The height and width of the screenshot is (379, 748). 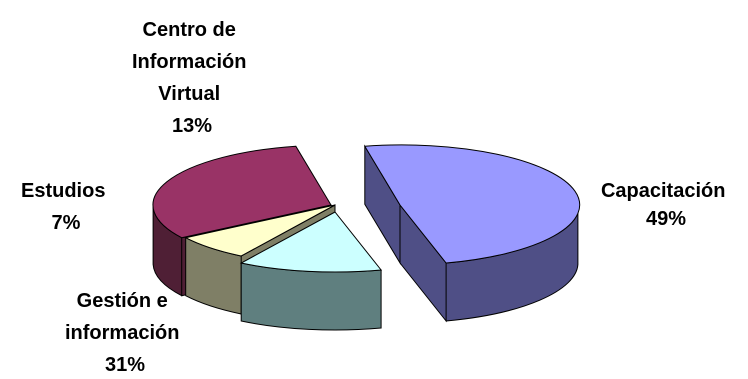 I want to click on label-estudios: Estudios 7%, so click(x=66, y=207).